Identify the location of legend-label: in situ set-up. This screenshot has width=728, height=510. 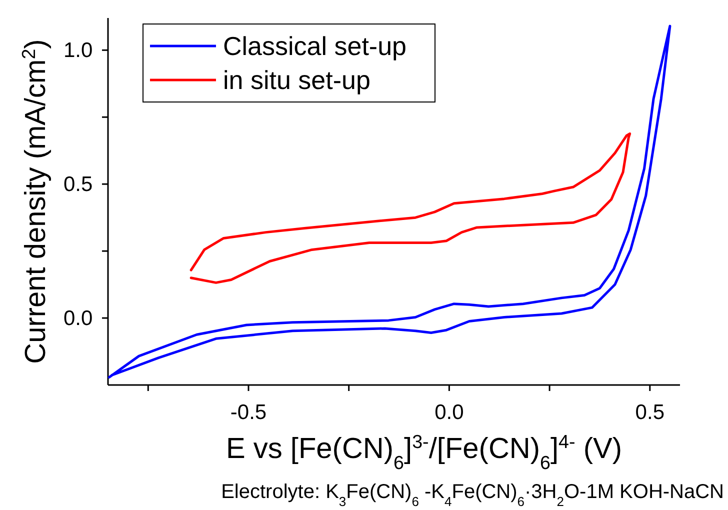
(296, 80).